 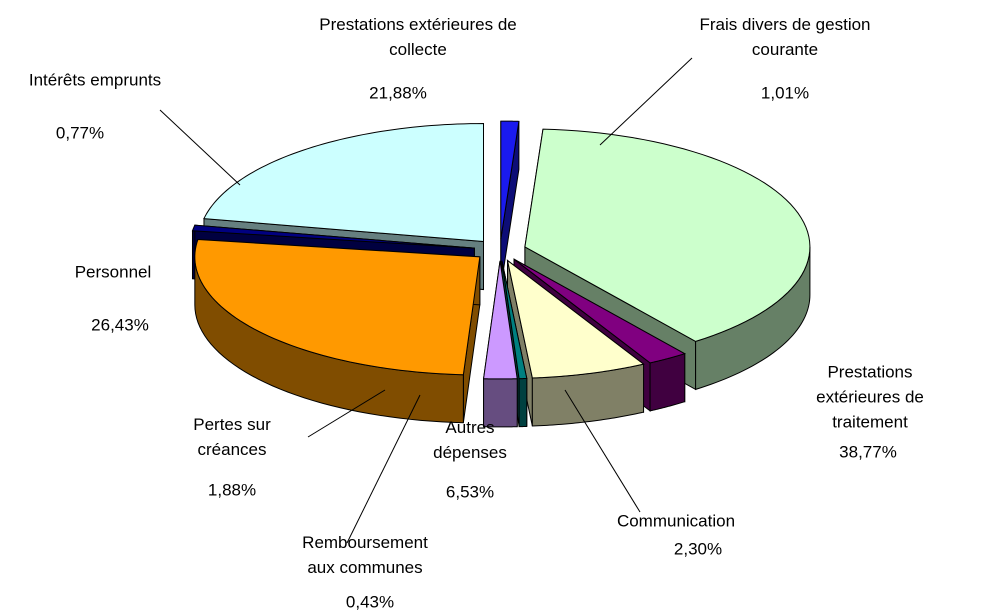 What do you see at coordinates (470, 492) in the screenshot?
I see `value-label: 6,53%` at bounding box center [470, 492].